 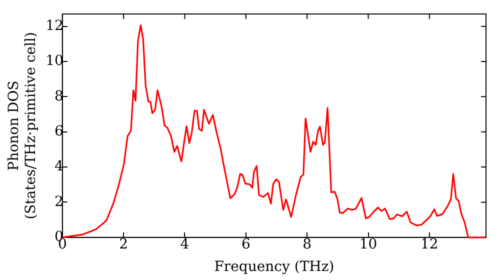 What do you see at coordinates (185, 244) in the screenshot?
I see `x-tick-label: 4` at bounding box center [185, 244].